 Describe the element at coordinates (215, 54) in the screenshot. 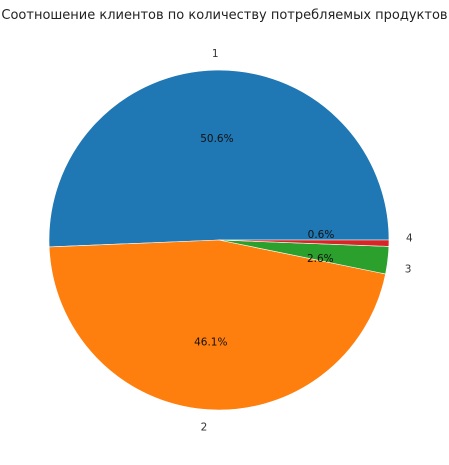

I see `category-label-1: 1` at that location.